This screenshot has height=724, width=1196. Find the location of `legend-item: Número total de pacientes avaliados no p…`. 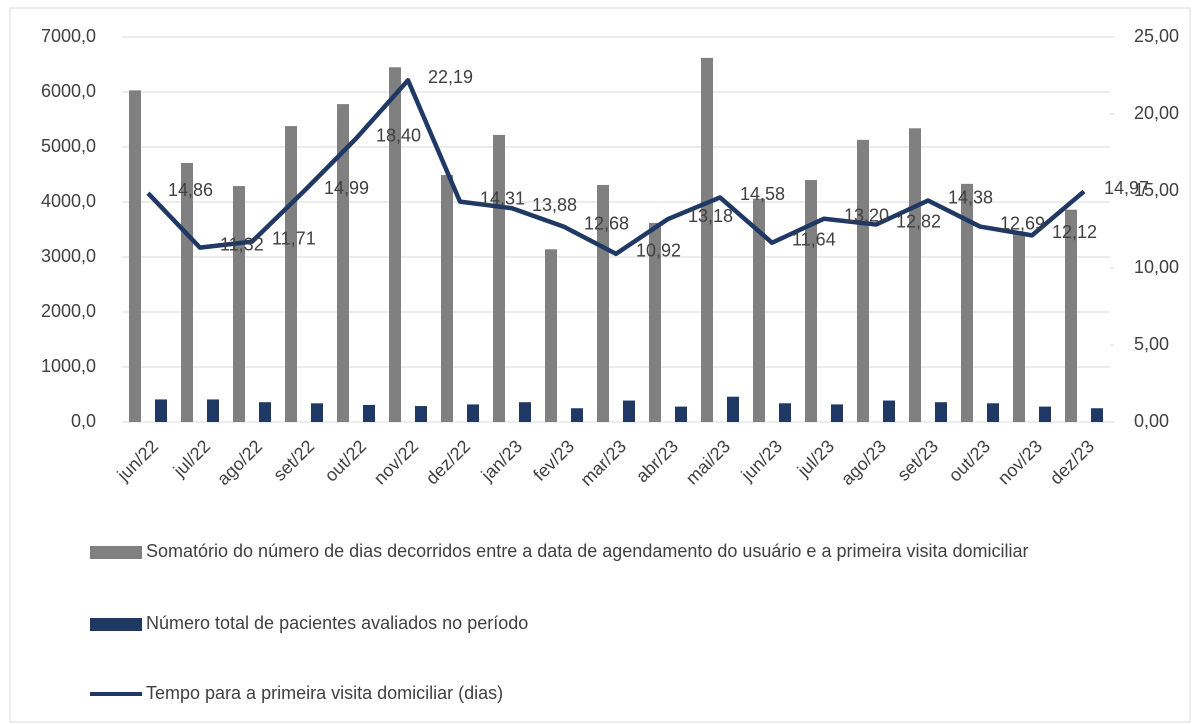

legend-item: Número total de pacientes avaliados no p… is located at coordinates (620, 623).